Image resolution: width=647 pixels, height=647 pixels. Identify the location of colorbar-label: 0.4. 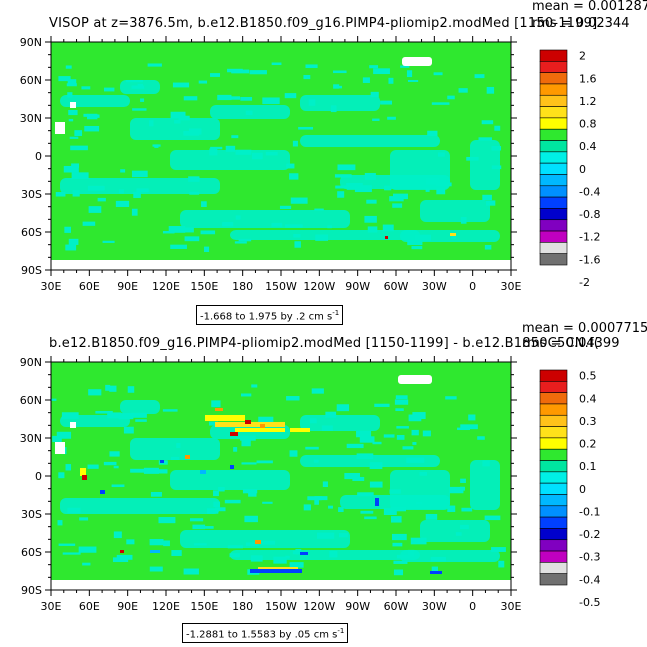
(588, 146).